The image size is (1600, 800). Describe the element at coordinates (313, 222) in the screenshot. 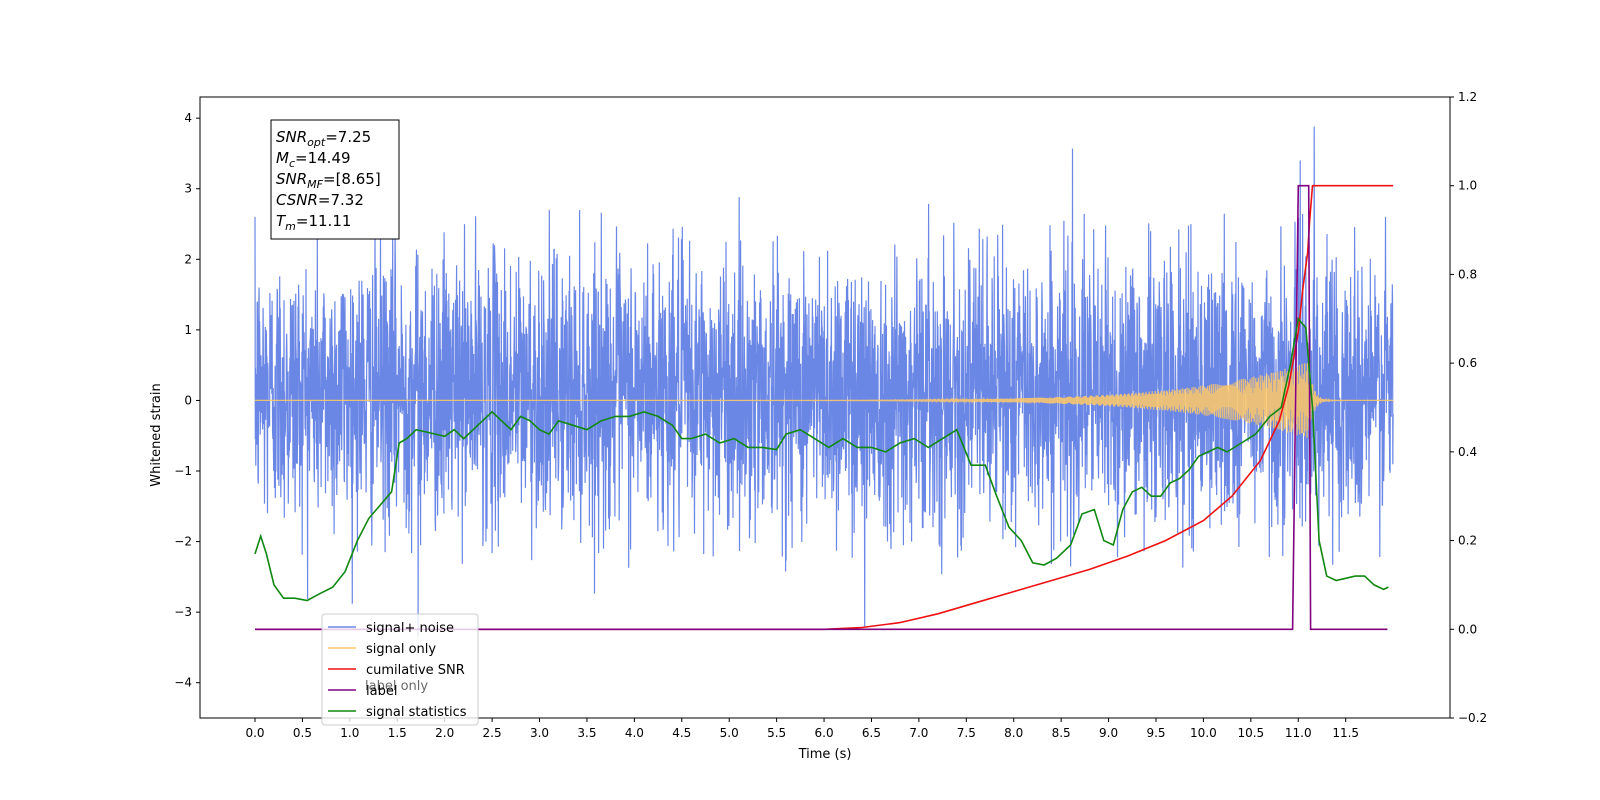

I see `annotation-line: Tm=11.11` at that location.